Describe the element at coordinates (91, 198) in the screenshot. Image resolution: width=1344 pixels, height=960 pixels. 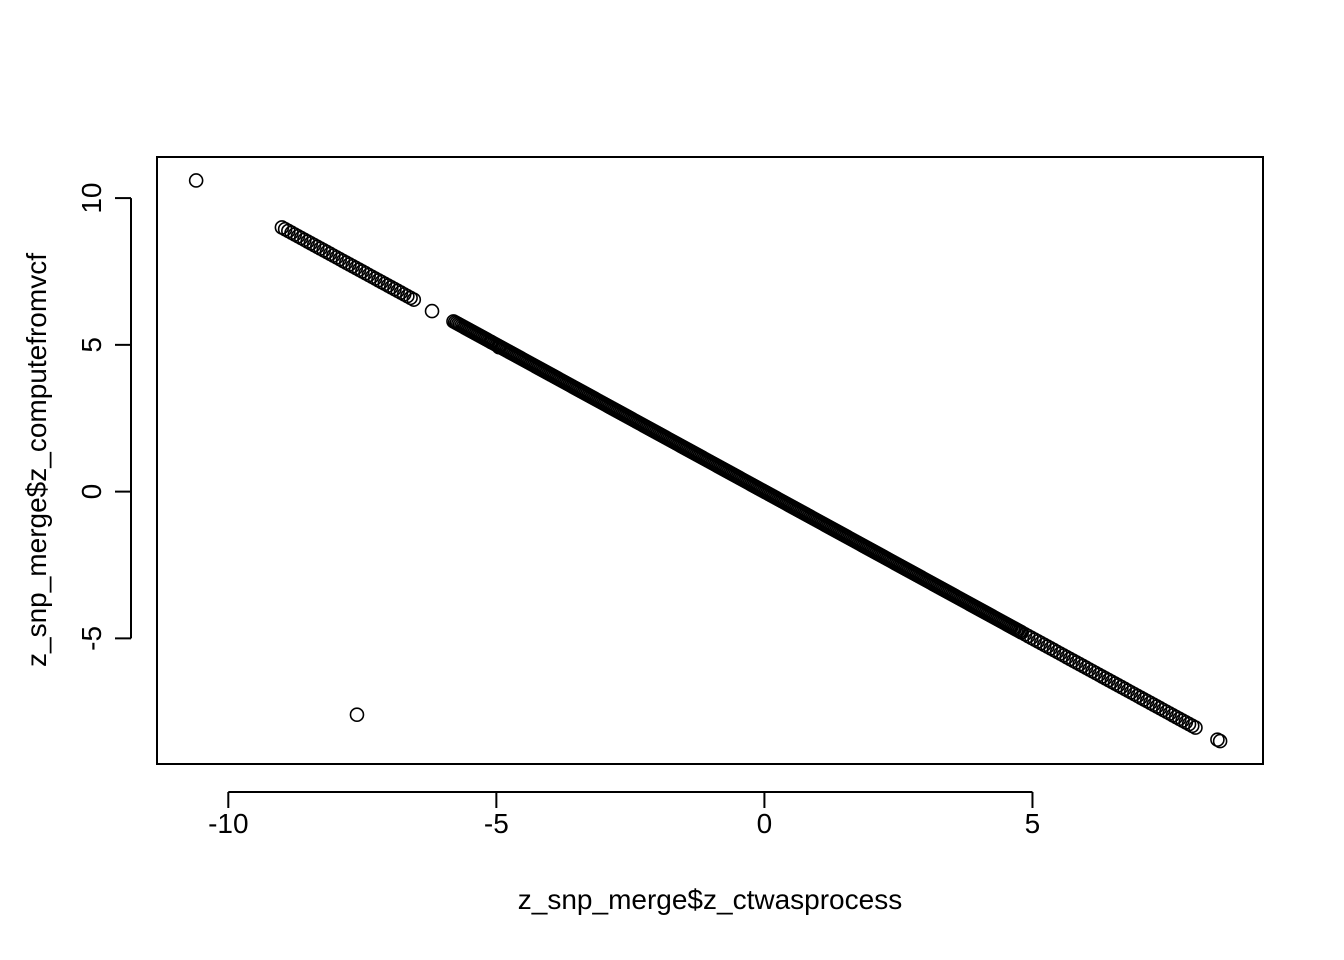
I see `y-tick-label: 10` at that location.